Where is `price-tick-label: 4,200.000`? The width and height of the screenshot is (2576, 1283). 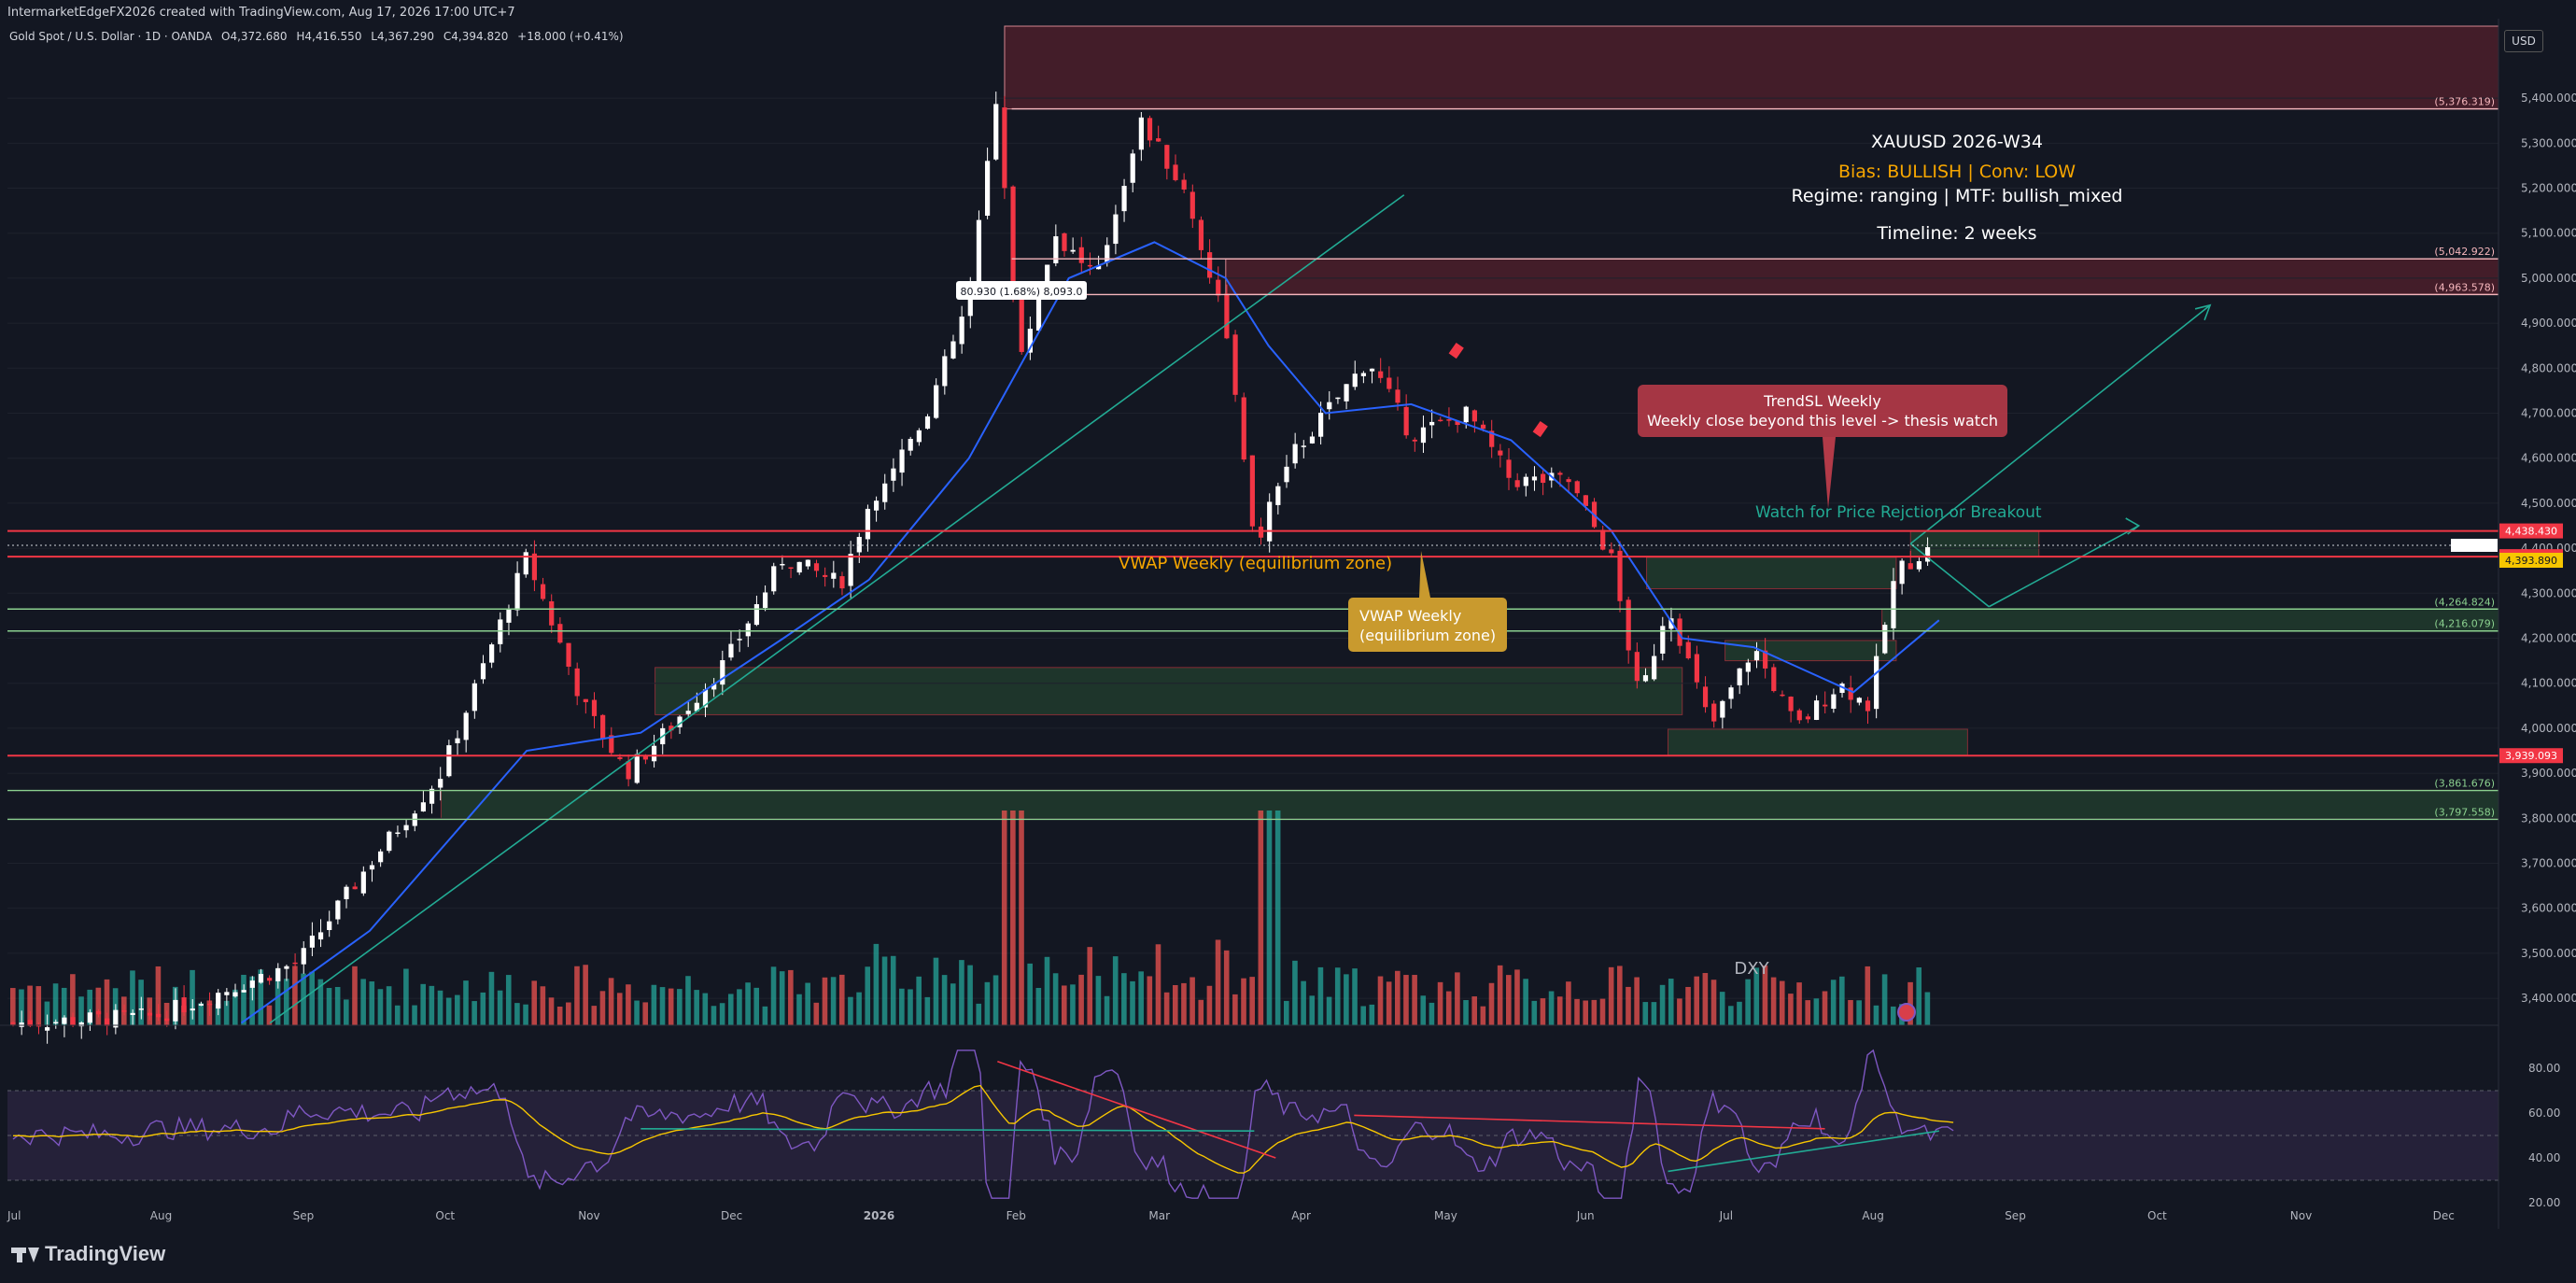 price-tick-label: 4,200.000 is located at coordinates (2548, 637).